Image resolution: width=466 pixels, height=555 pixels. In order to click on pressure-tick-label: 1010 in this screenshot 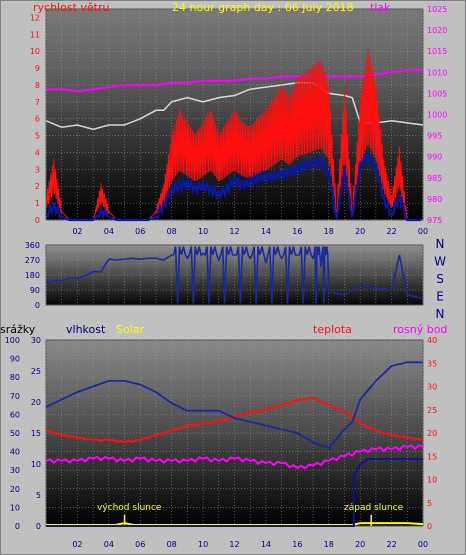, I will do `click(437, 72)`.